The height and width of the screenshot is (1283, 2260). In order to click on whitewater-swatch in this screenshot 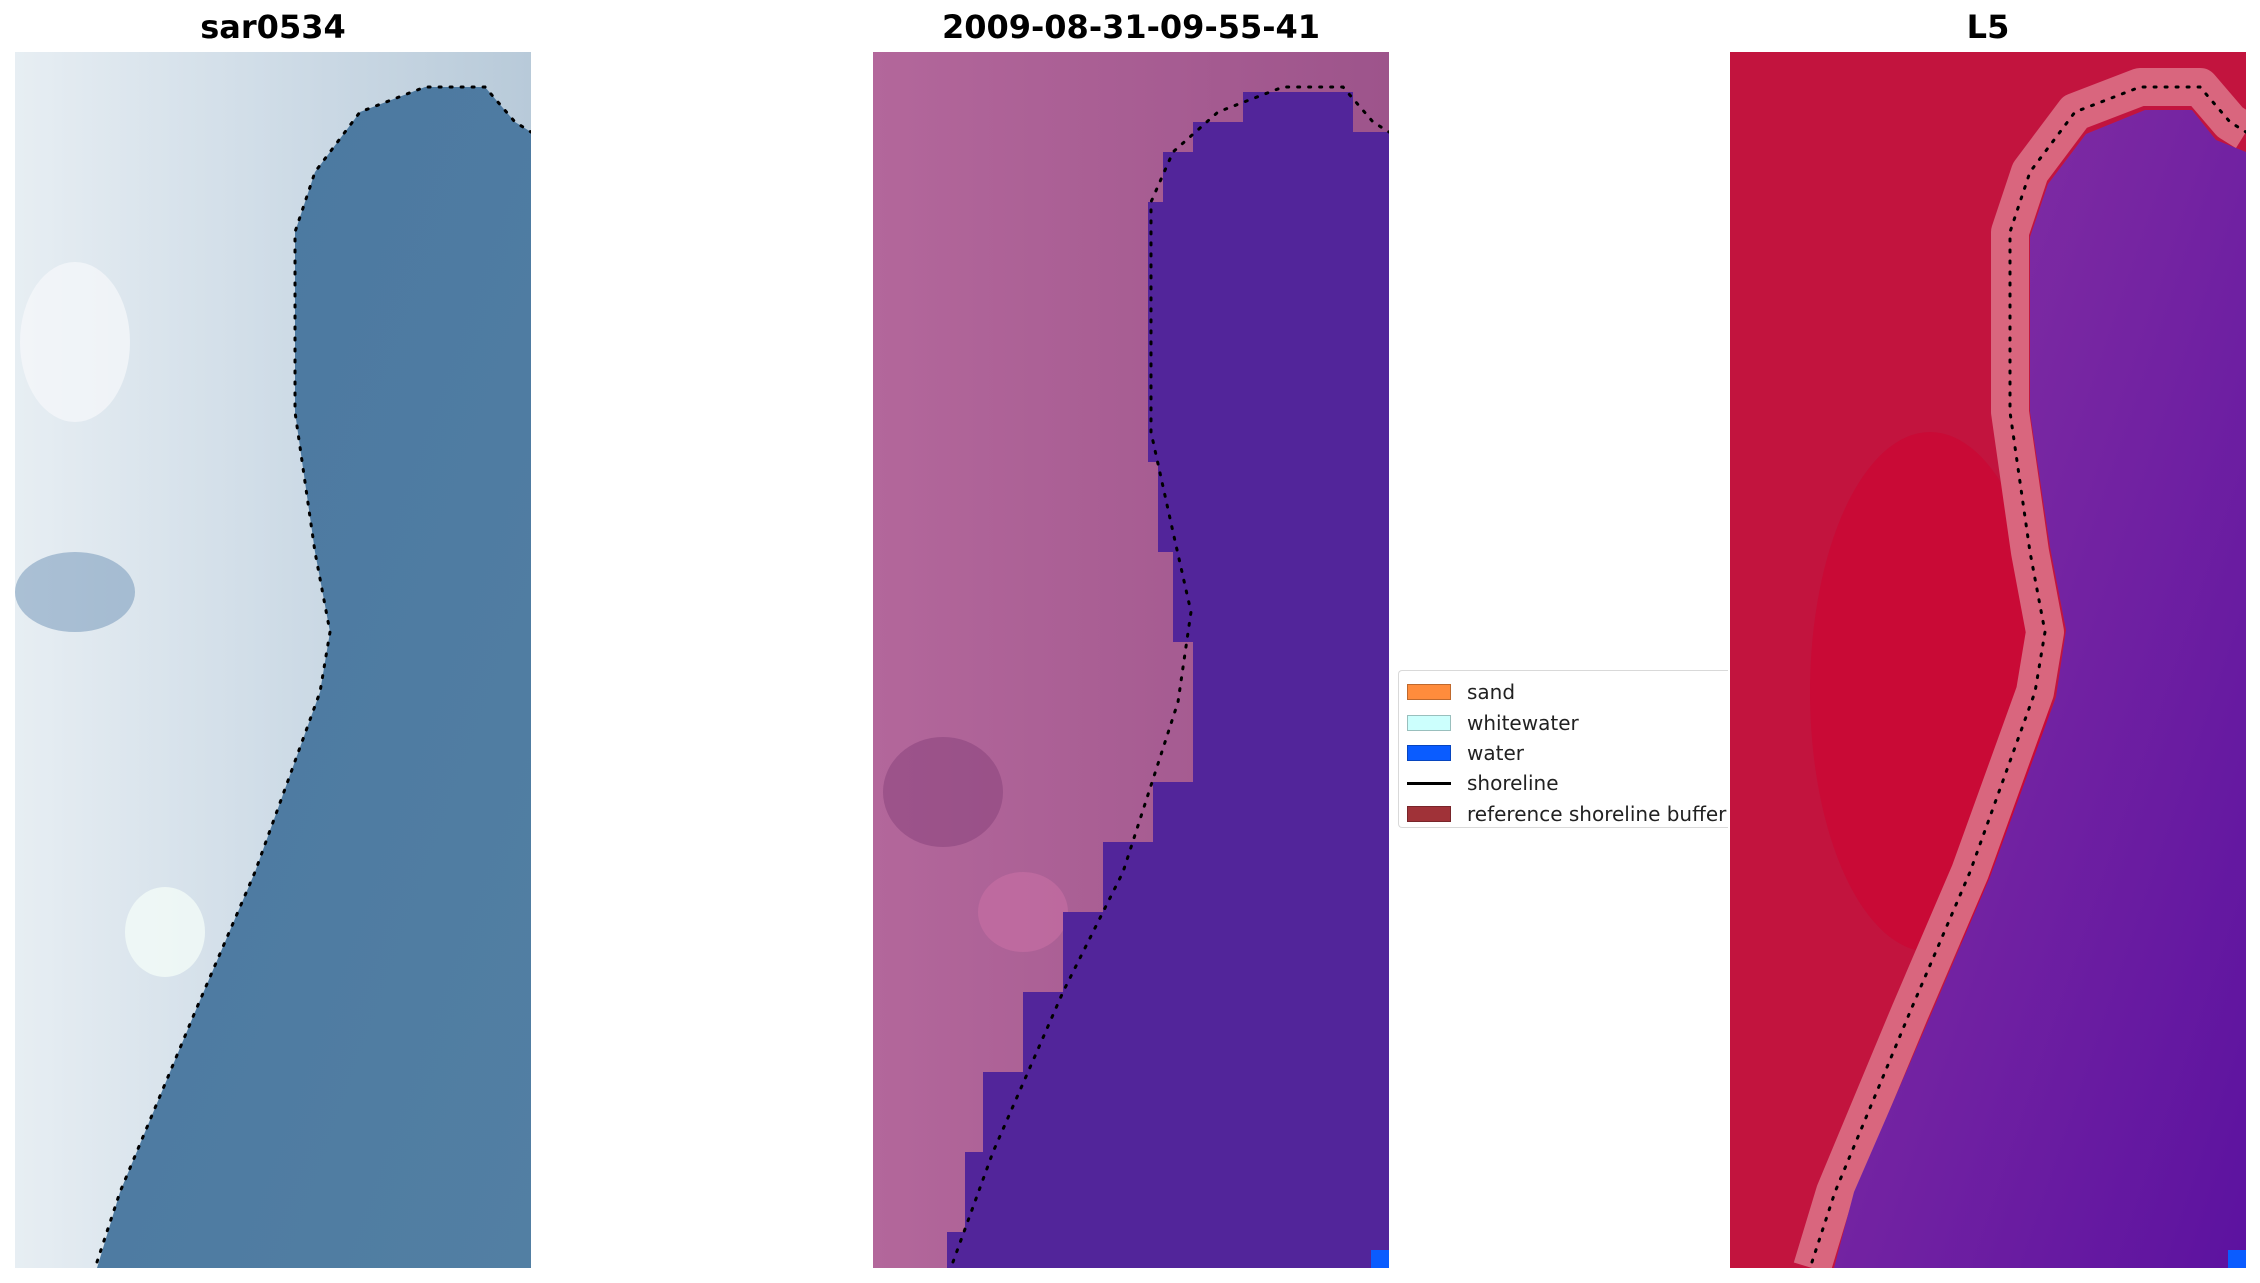, I will do `click(1429, 722)`.